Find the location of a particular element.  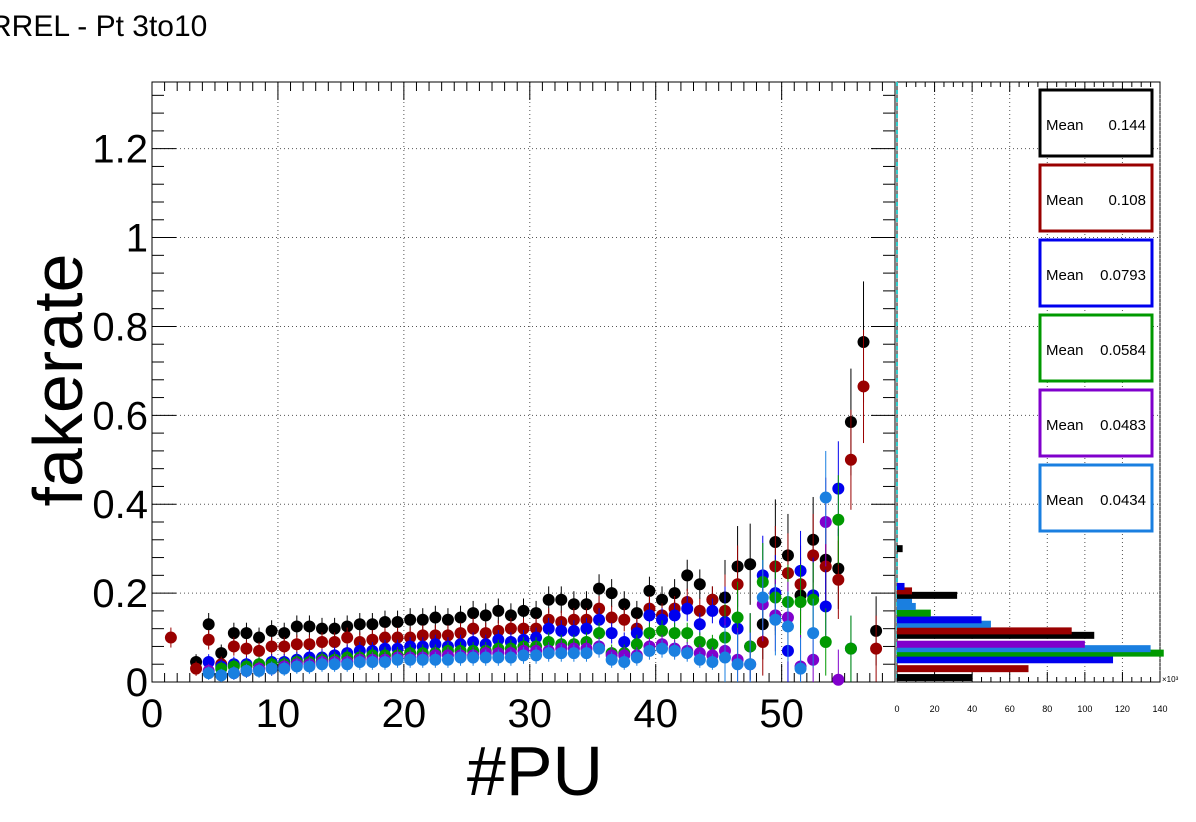

projection-tick-label: 20 is located at coordinates (935, 709).